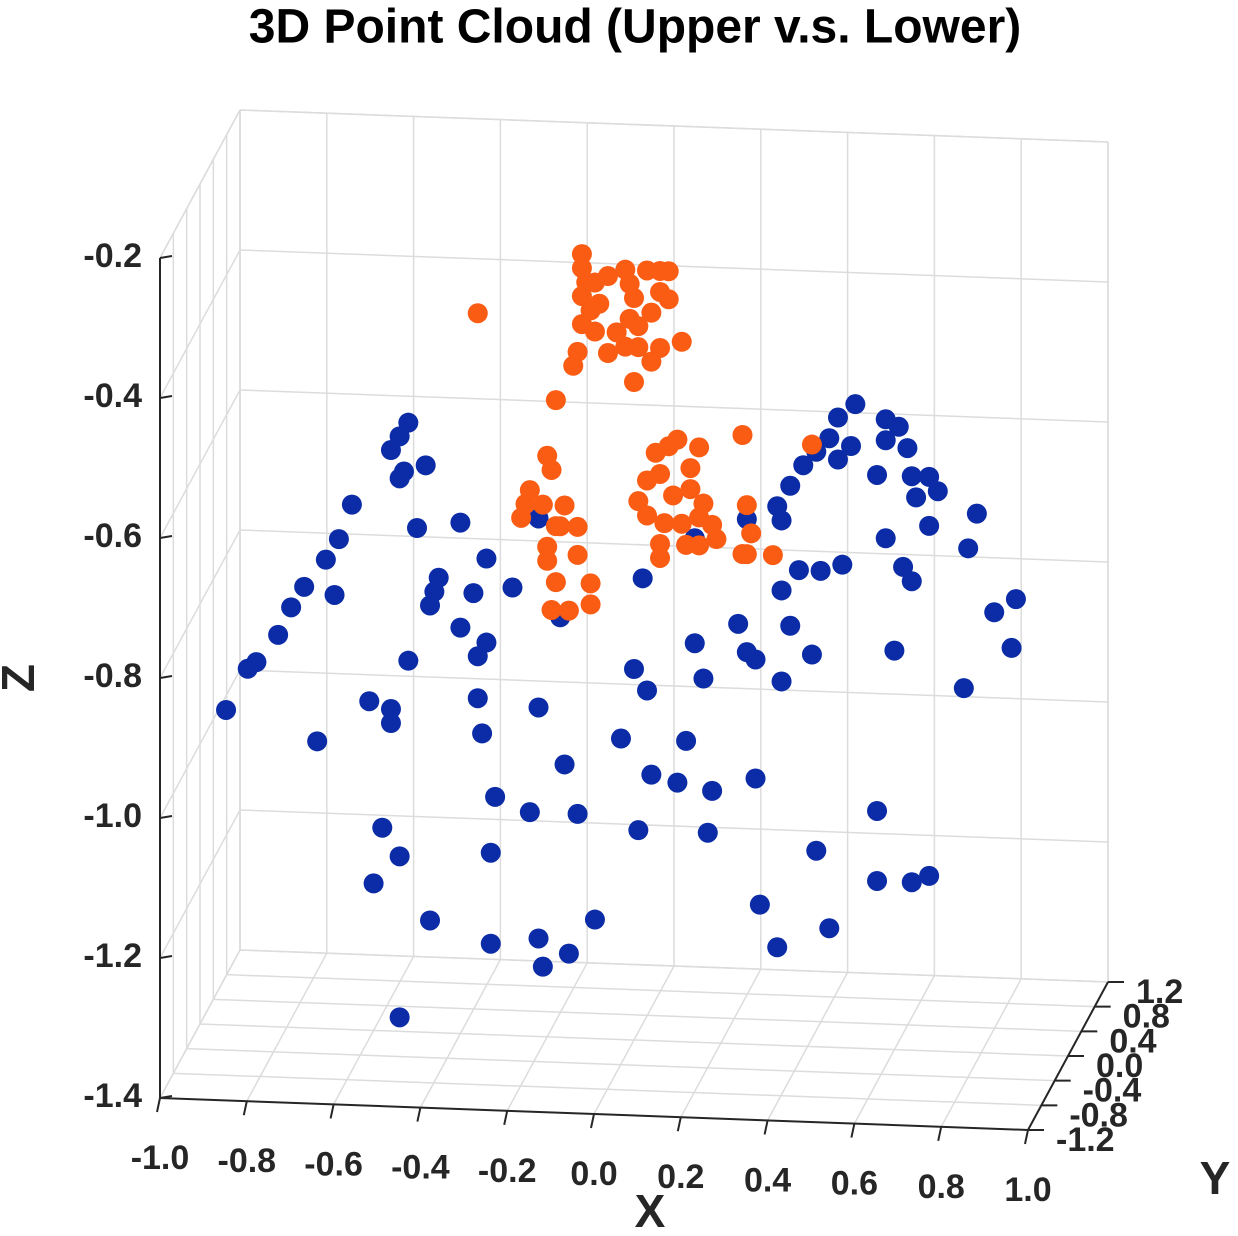 This screenshot has height=1236, width=1238. Describe the element at coordinates (1215, 1178) in the screenshot. I see `y-axis-label: Y` at that location.